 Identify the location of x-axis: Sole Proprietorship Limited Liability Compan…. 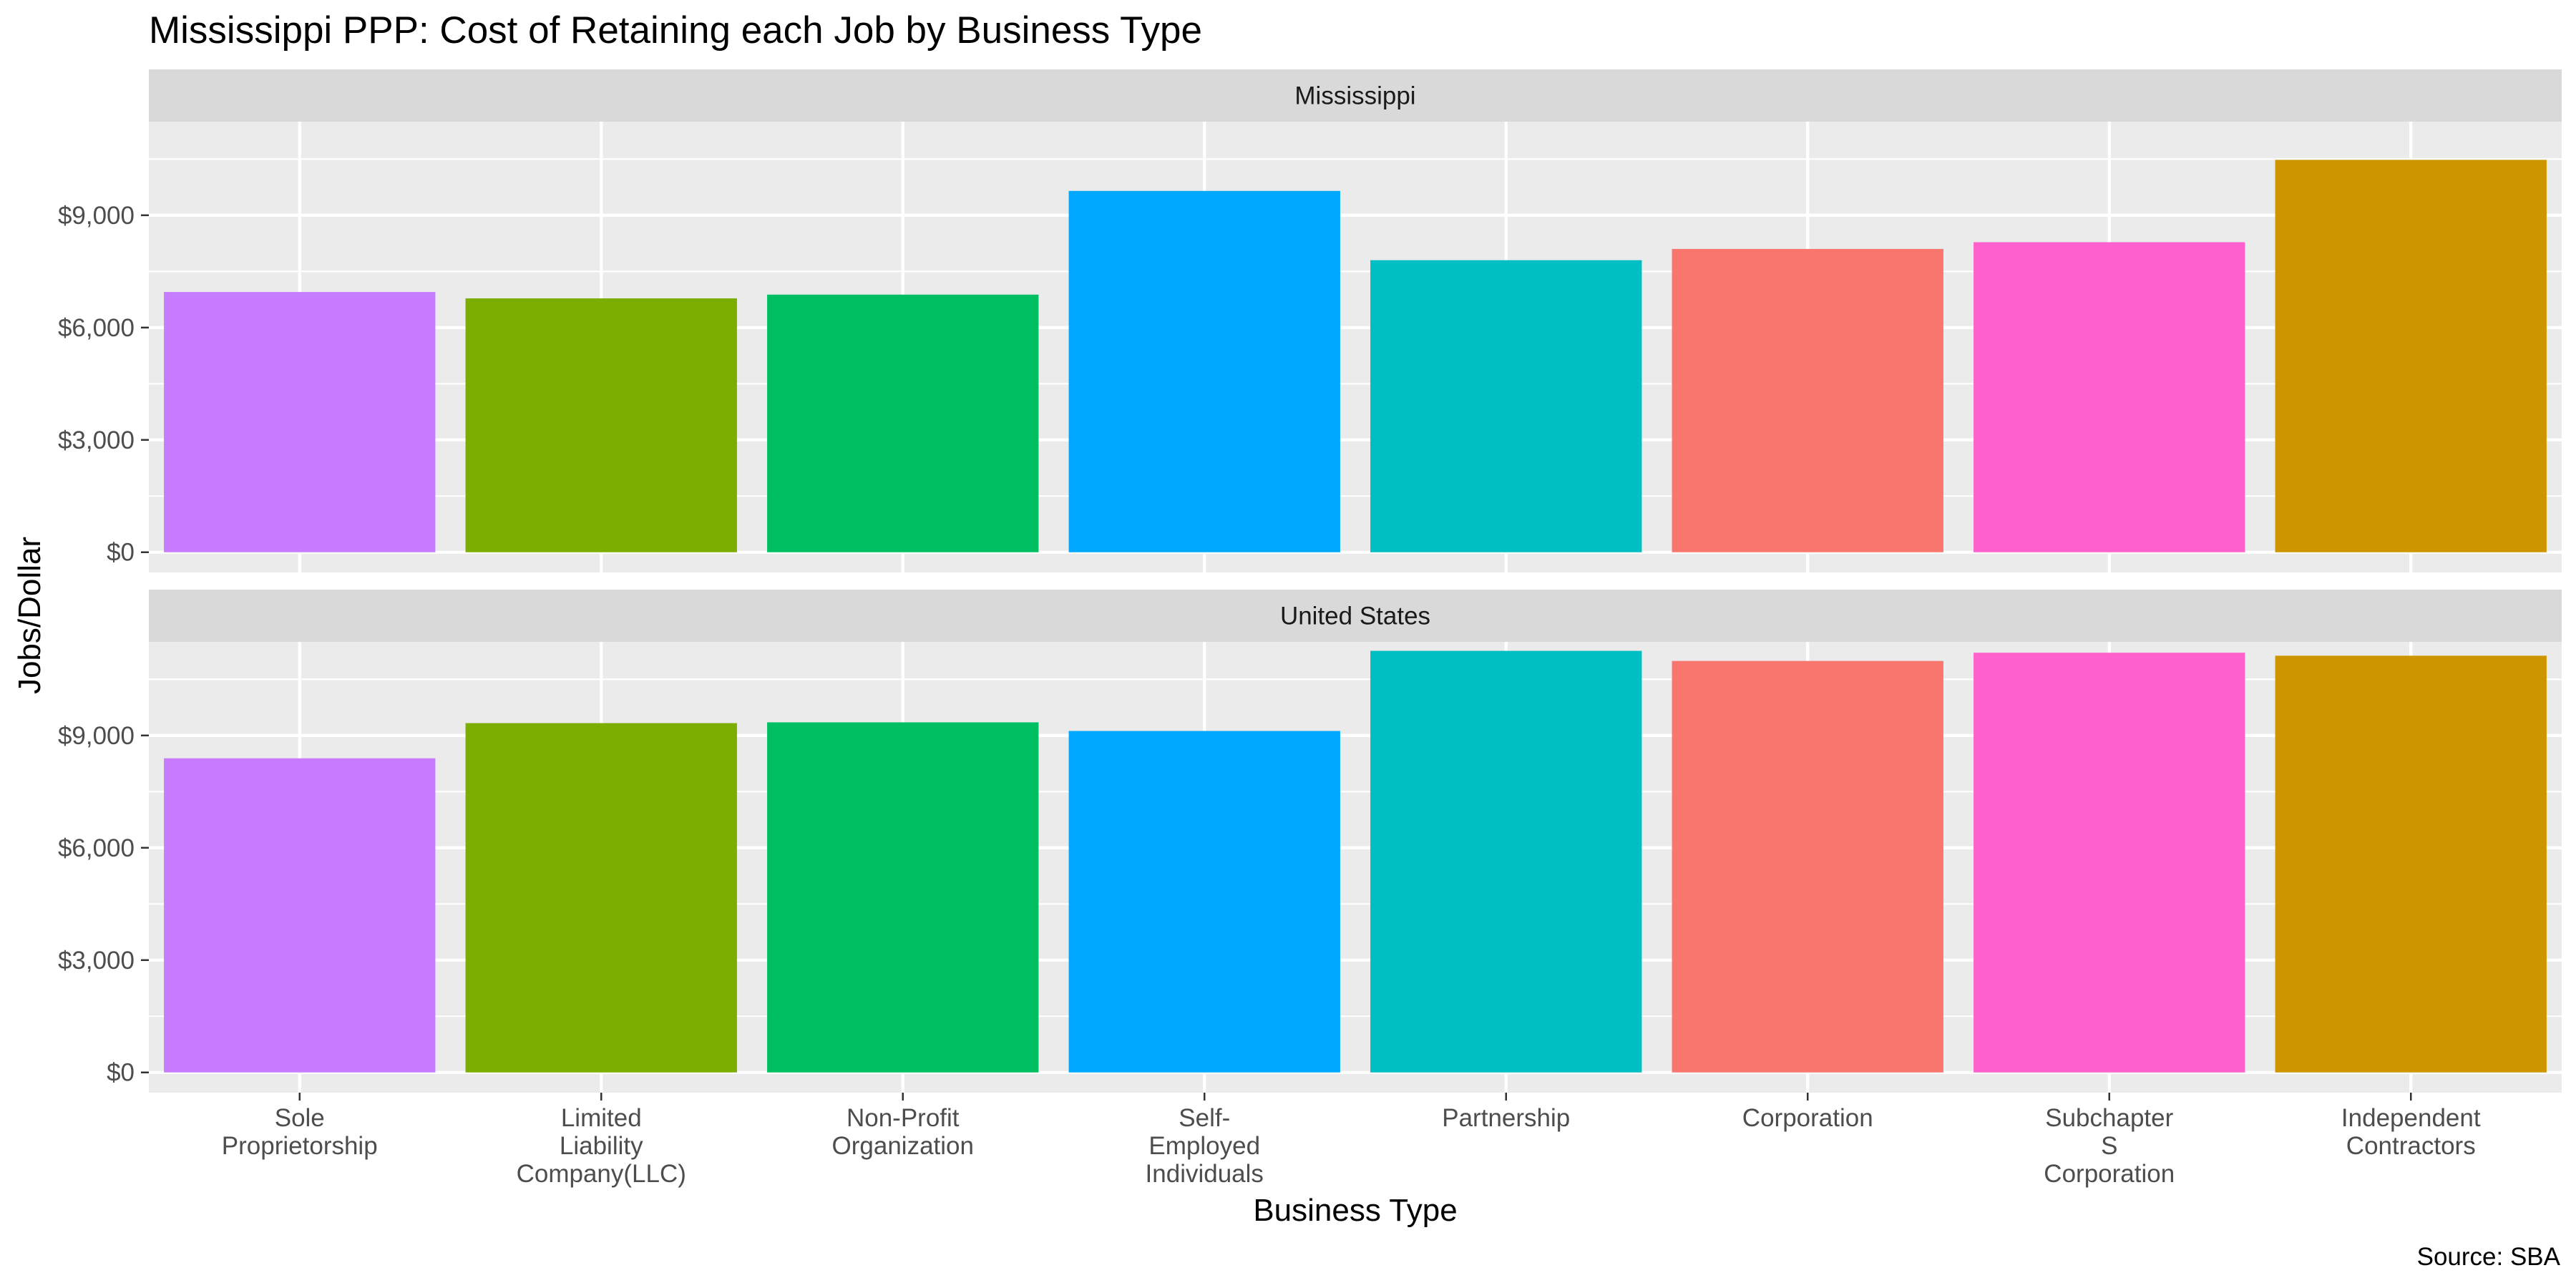
(1351, 1140).